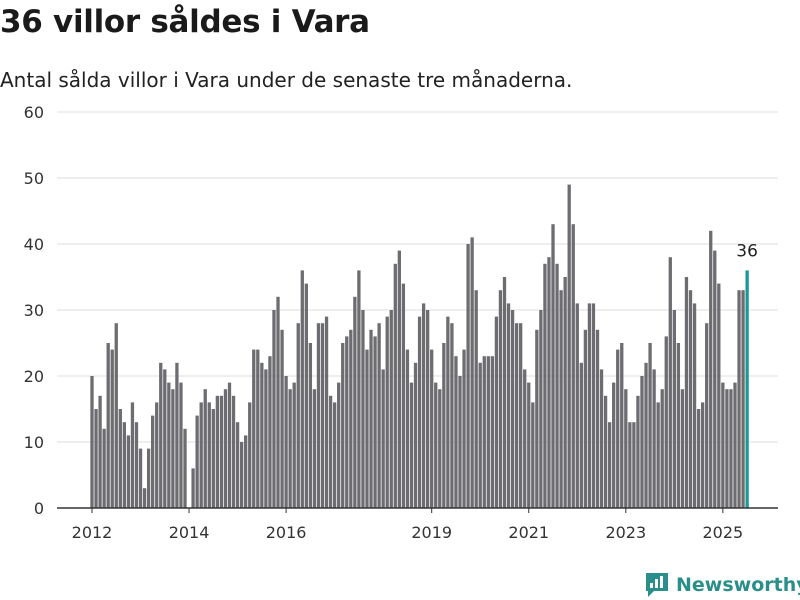 The width and height of the screenshot is (800, 600). I want to click on newsworthy-logo-text: Newsworthy, so click(738, 585).